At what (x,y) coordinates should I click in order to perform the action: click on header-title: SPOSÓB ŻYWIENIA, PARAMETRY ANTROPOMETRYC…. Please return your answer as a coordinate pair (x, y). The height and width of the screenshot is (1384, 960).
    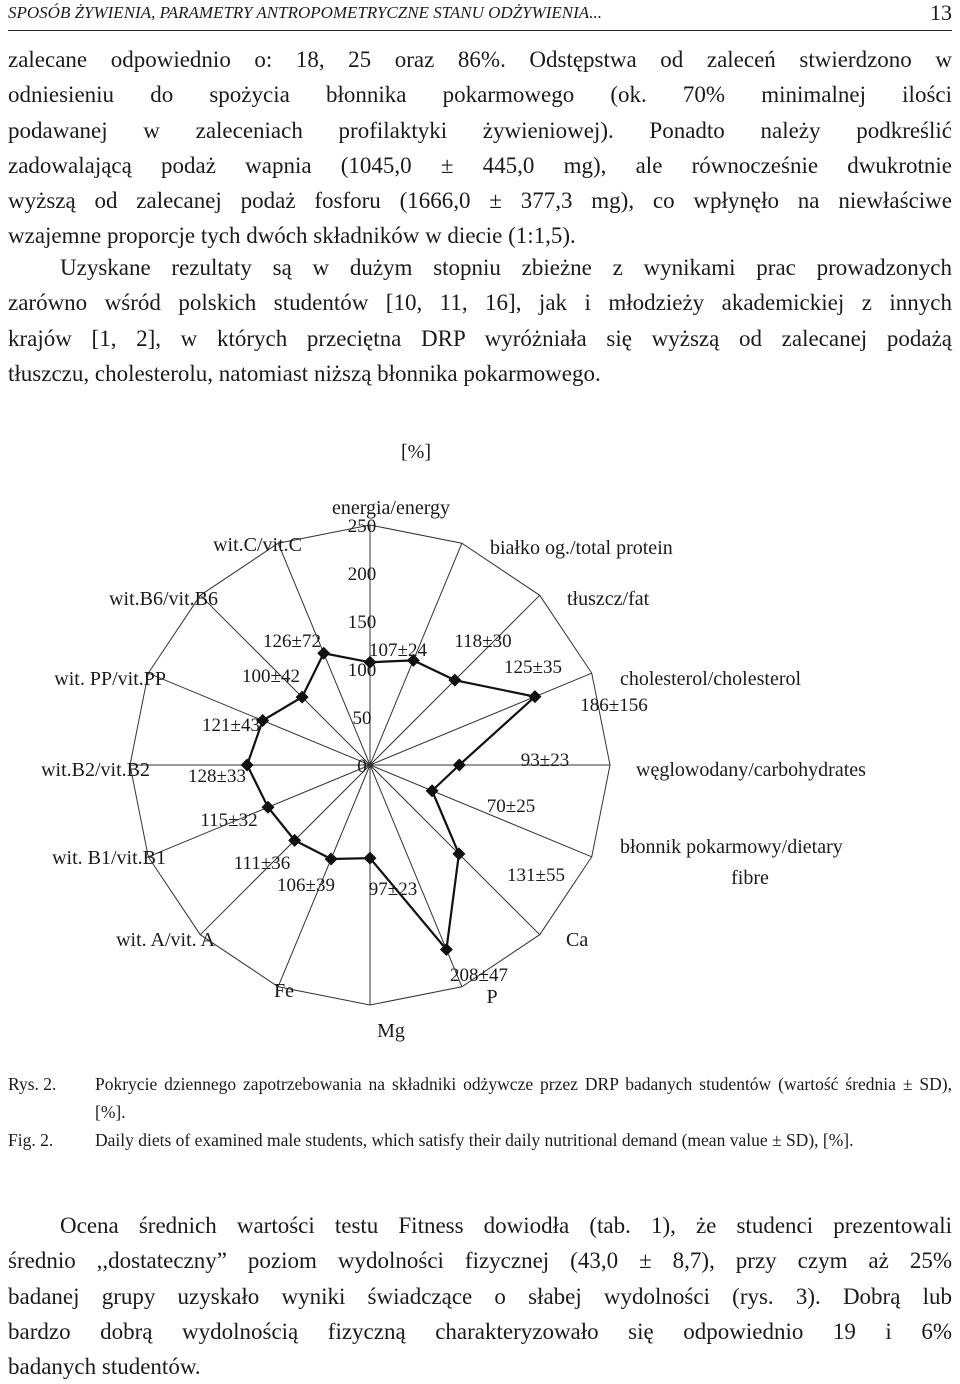
    Looking at the image, I should click on (305, 12).